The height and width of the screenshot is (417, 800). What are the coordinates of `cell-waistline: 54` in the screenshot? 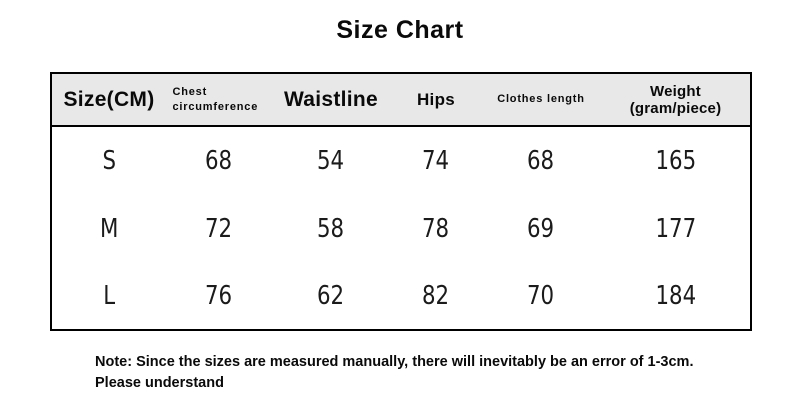 It's located at (331, 161).